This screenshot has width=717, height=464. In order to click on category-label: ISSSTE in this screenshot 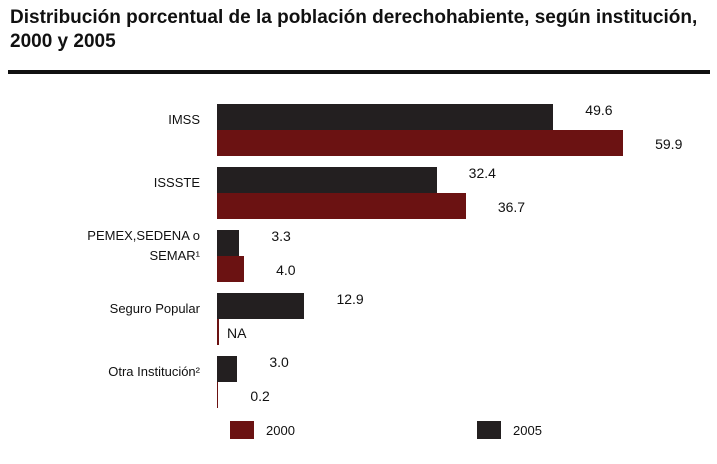, I will do `click(176, 182)`.